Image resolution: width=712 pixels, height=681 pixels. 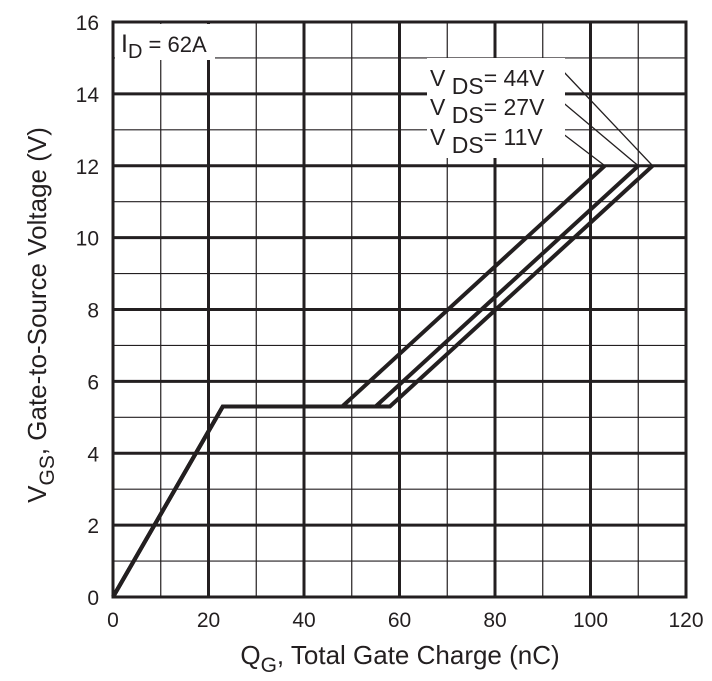 I want to click on y-tick-label: 8, so click(x=93, y=311).